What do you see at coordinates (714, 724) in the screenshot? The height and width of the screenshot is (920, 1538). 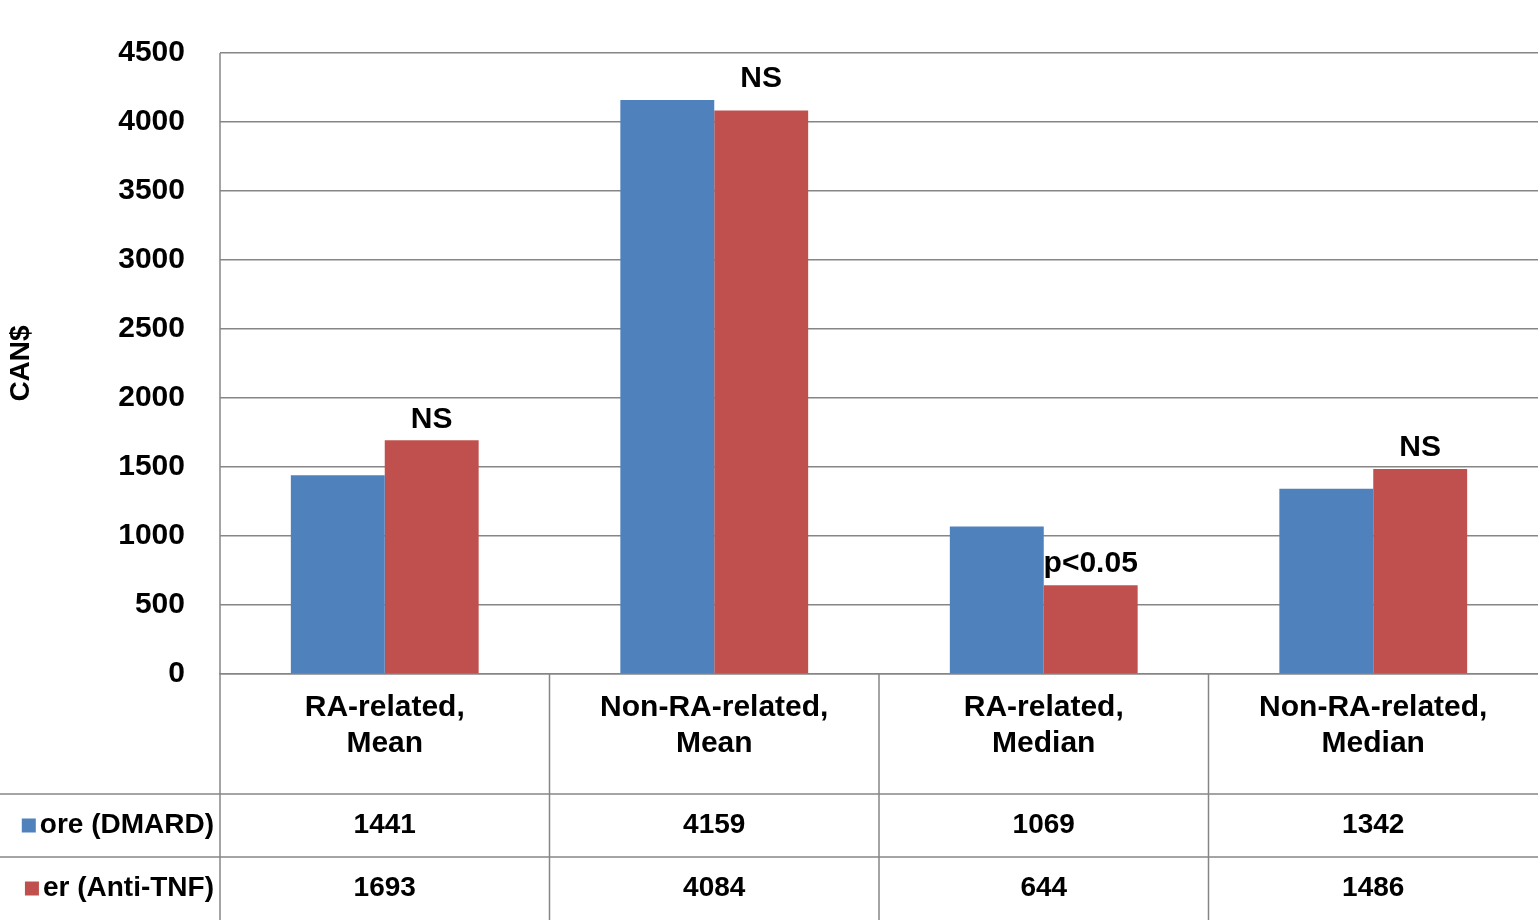 I see `x-tick-label: Non-RA-related, Mean` at bounding box center [714, 724].